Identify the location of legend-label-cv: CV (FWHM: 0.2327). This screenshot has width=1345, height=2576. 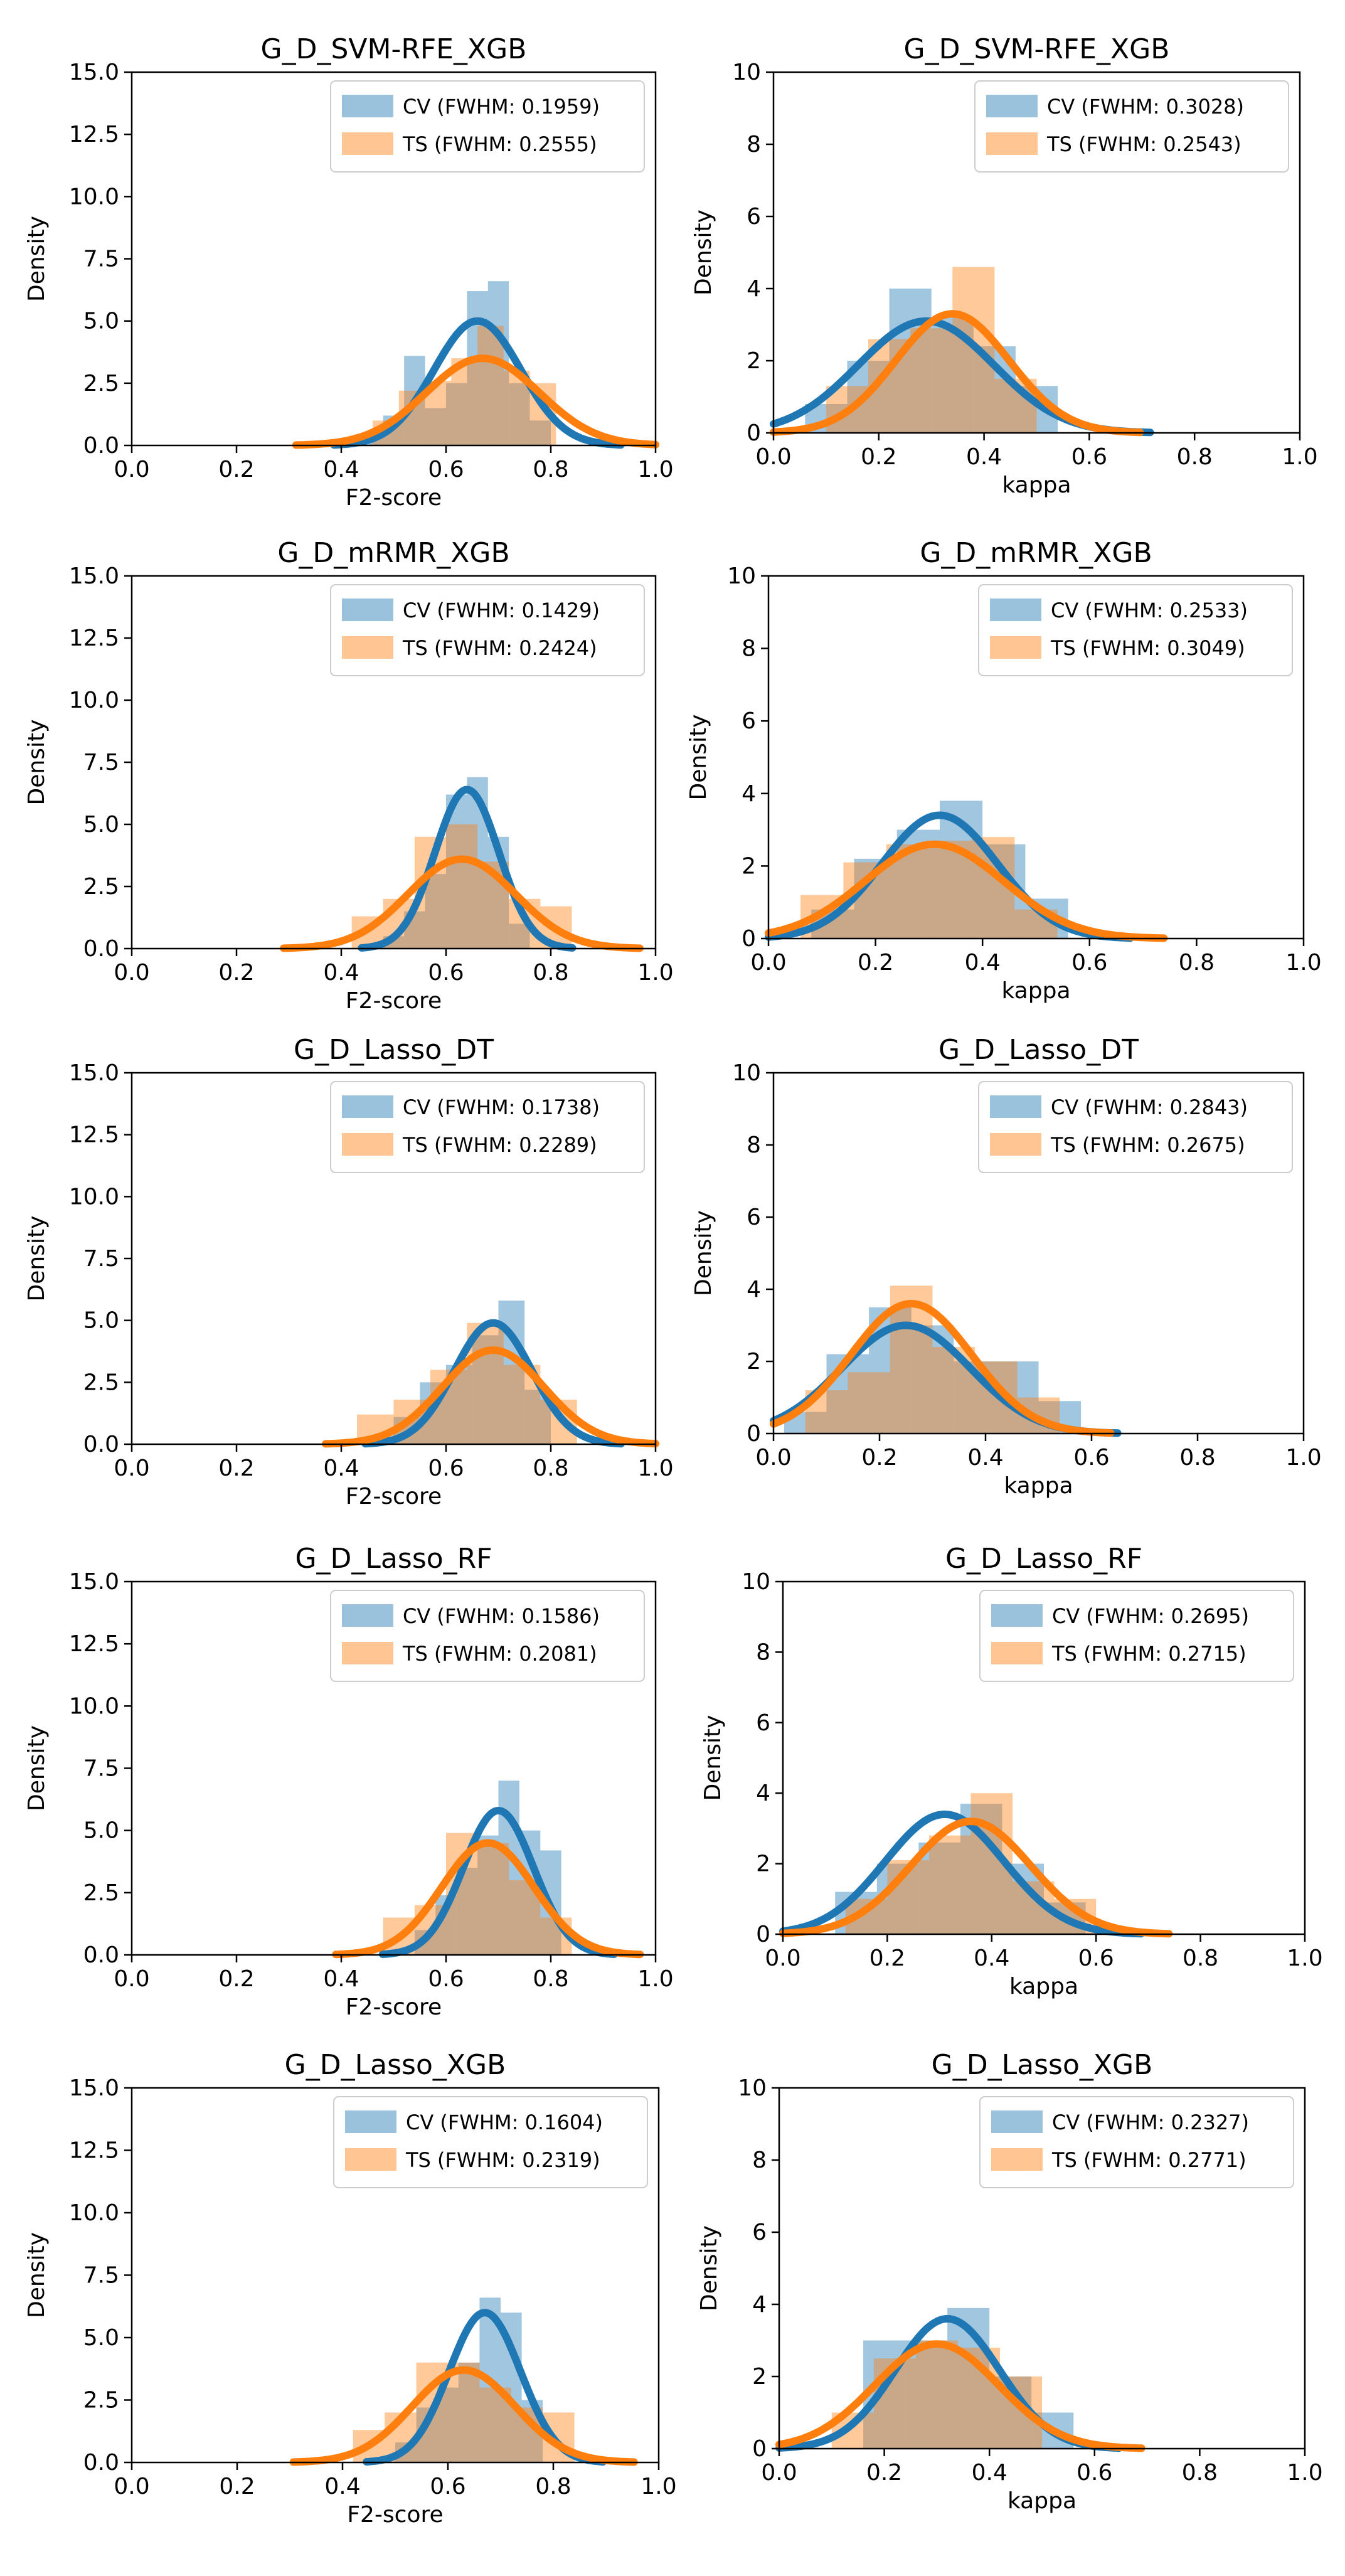
(1150, 2122).